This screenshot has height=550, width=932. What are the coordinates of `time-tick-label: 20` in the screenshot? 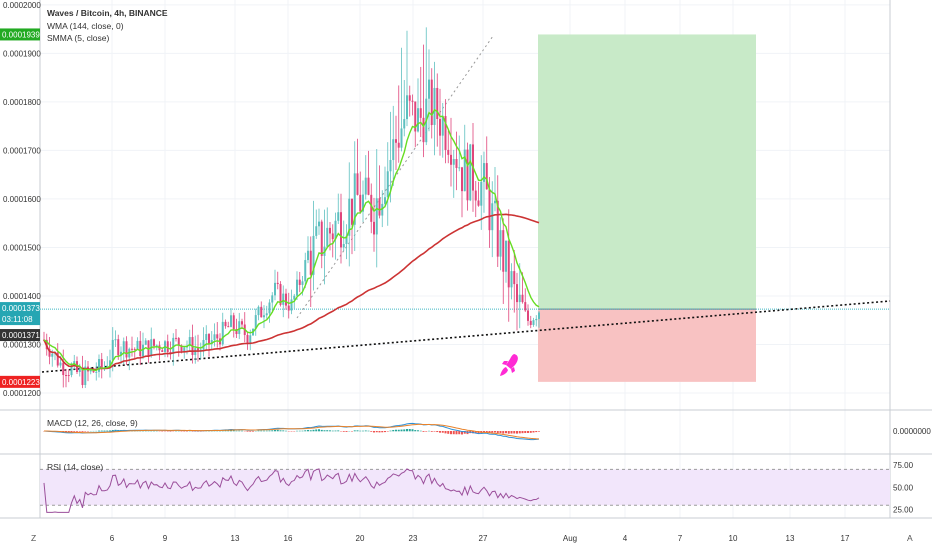 It's located at (360, 538).